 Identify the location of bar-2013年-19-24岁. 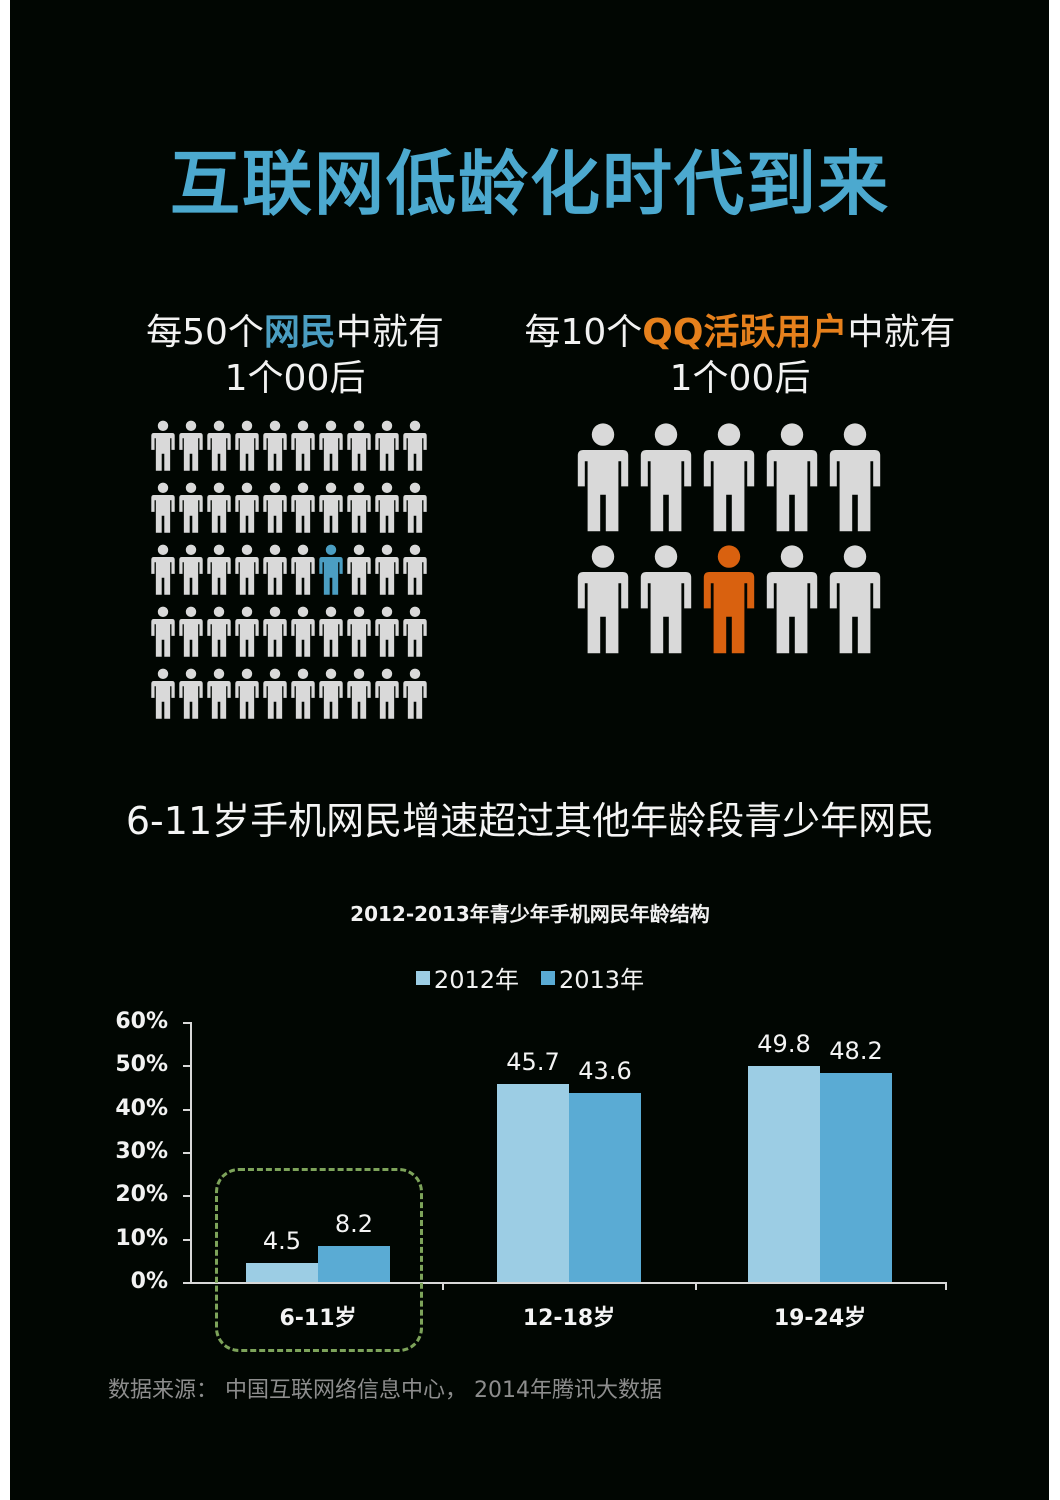
(856, 1177).